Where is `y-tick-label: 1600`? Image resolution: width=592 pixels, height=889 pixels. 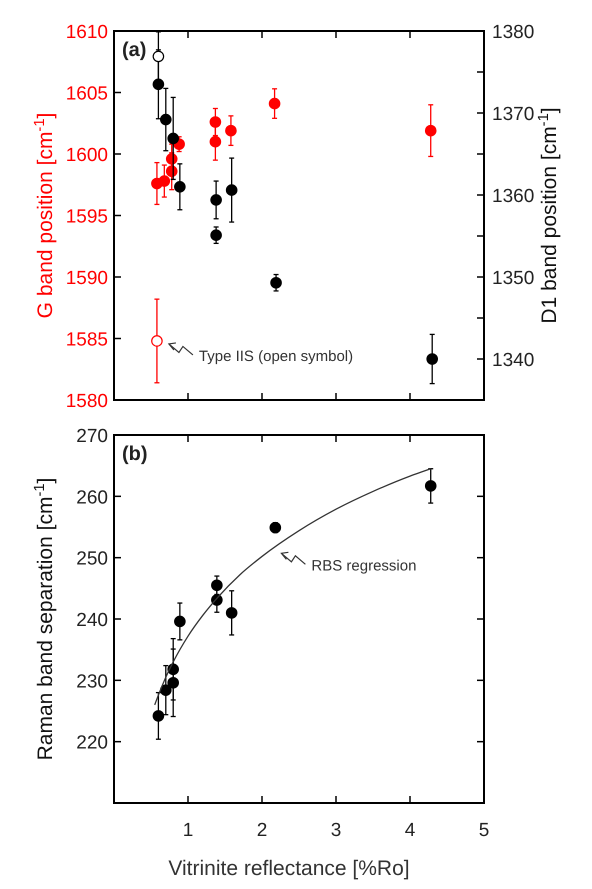
y-tick-label: 1600 is located at coordinates (87, 155).